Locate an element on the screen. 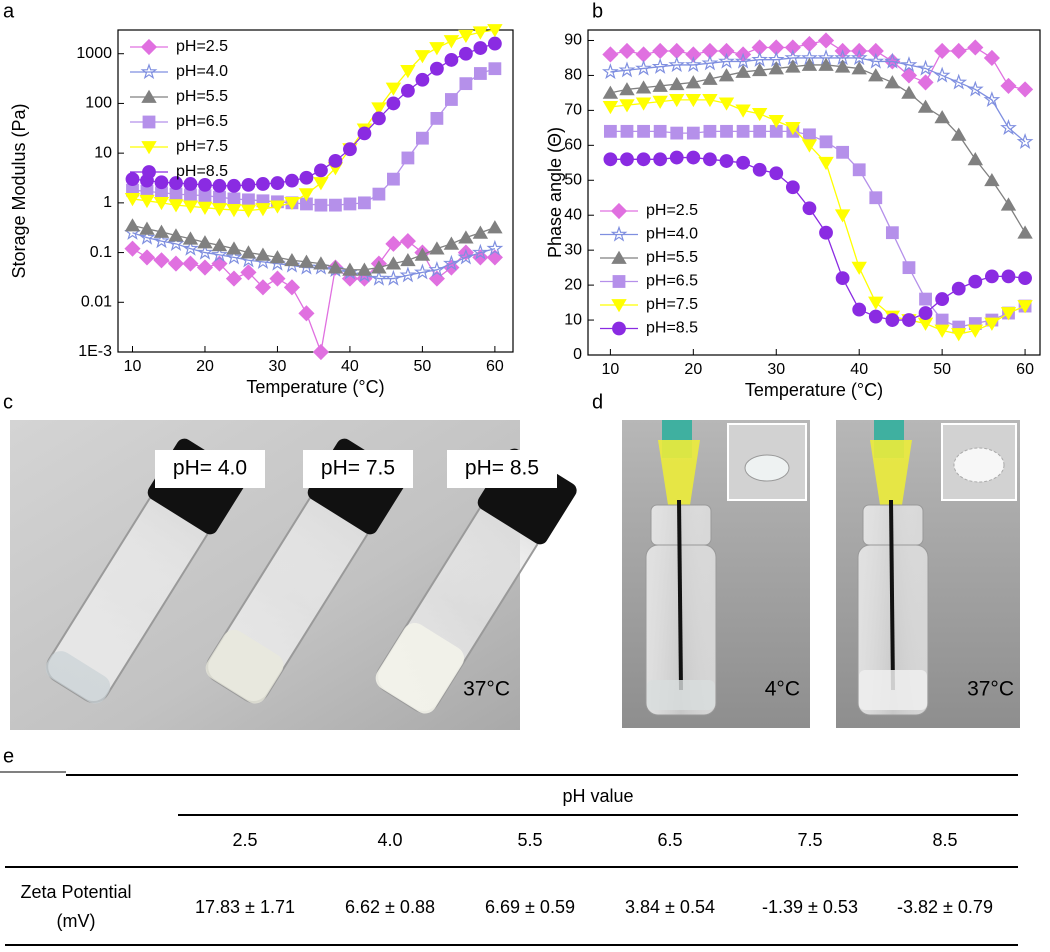  column-header: 6.5 is located at coordinates (669, 840).